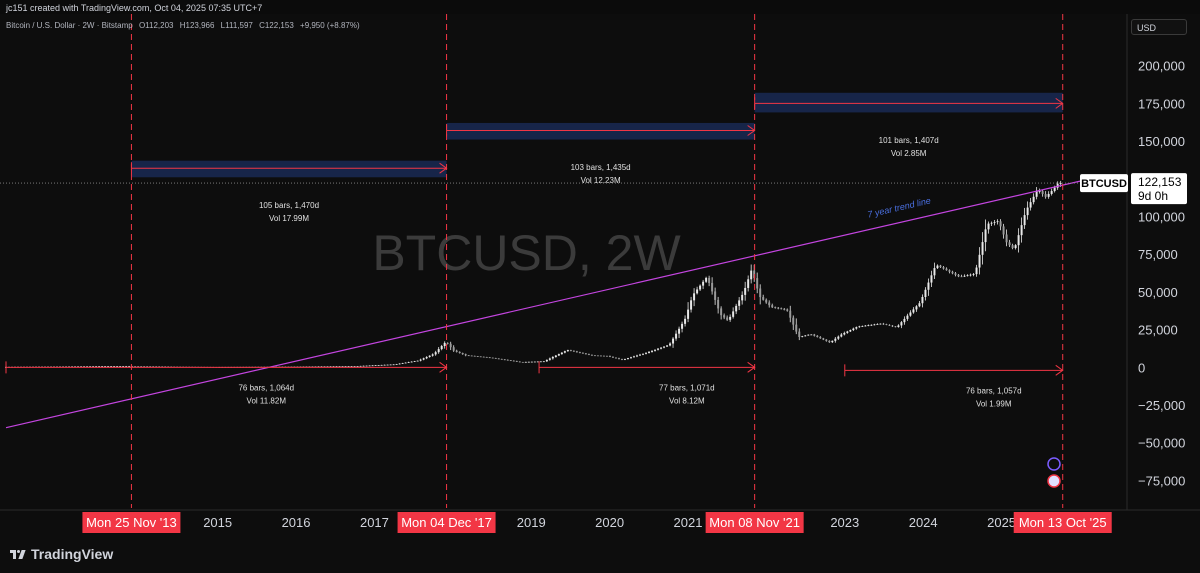  What do you see at coordinates (296, 522) in the screenshot?
I see `x-tick-label: 2016` at bounding box center [296, 522].